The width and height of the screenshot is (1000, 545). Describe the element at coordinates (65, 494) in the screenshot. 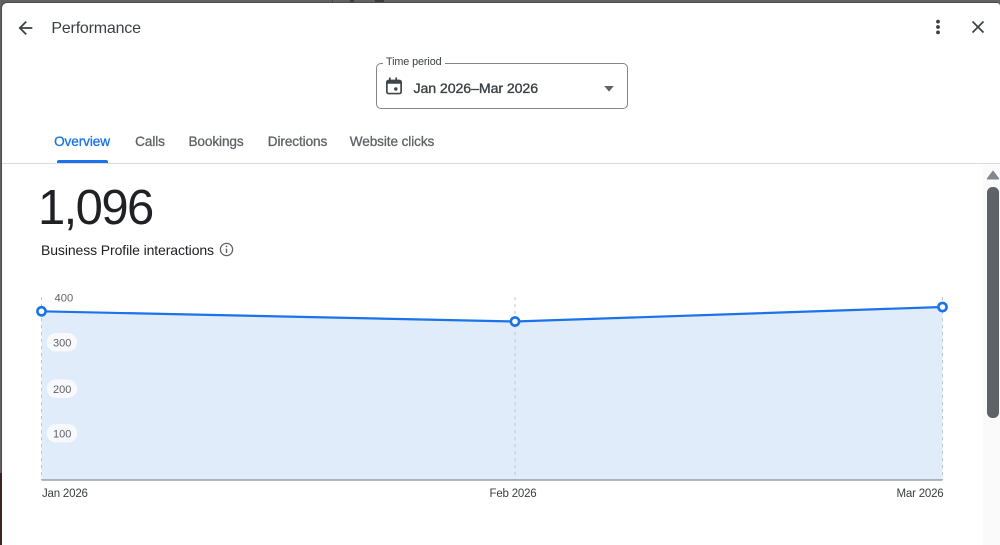

I see `svg-text: Jan 2026` at that location.